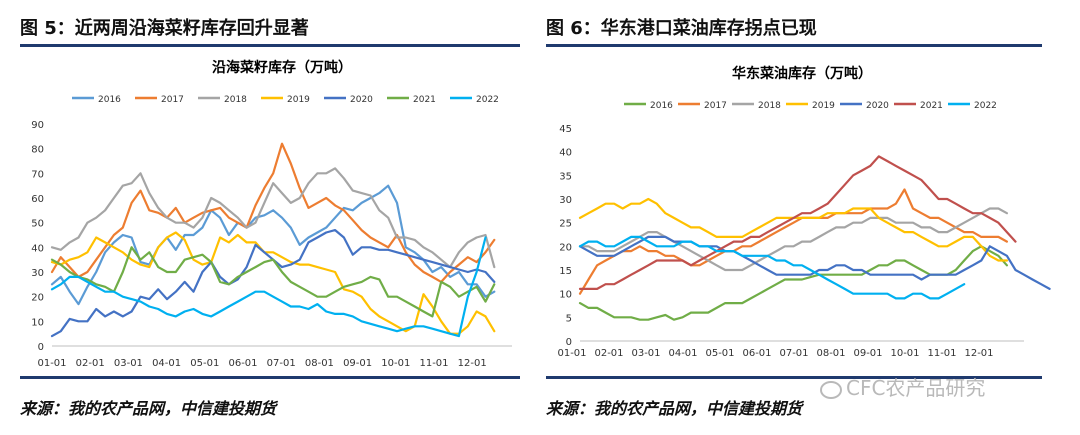  I want to click on figure-title: 图 5：近两周沿海菜籽库存回升显著, so click(164, 28).